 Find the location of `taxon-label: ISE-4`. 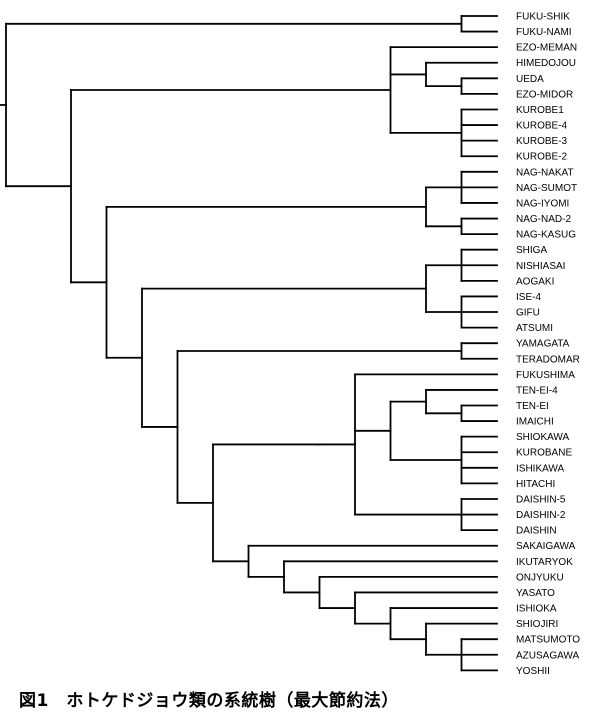

taxon-label: ISE-4 is located at coordinates (528, 297).